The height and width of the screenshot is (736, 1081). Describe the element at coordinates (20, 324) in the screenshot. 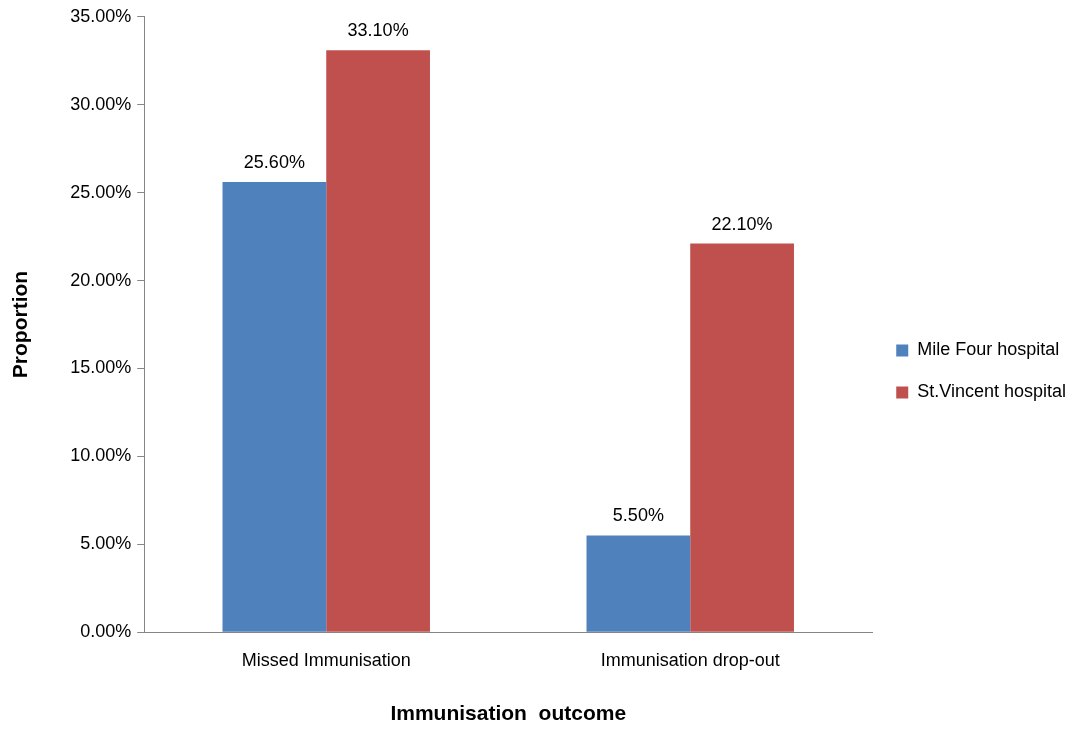

I see `y-axis-title: Proportion` at that location.